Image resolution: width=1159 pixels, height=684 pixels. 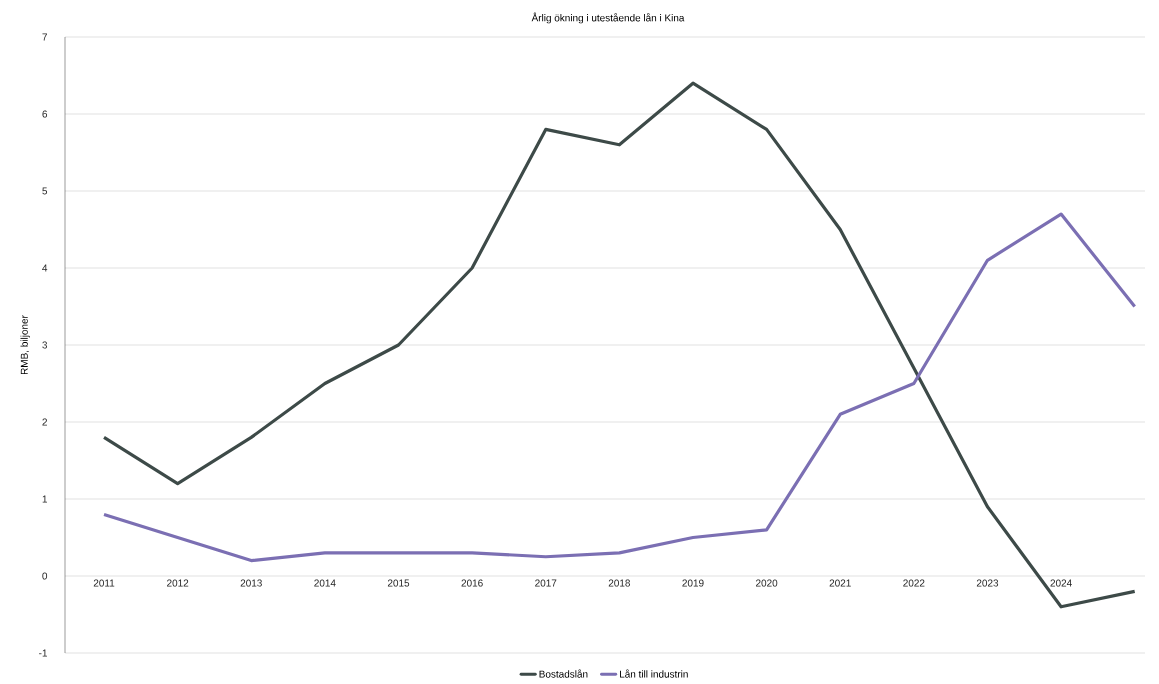 I want to click on x-tick-label: 2023, so click(x=987, y=583).